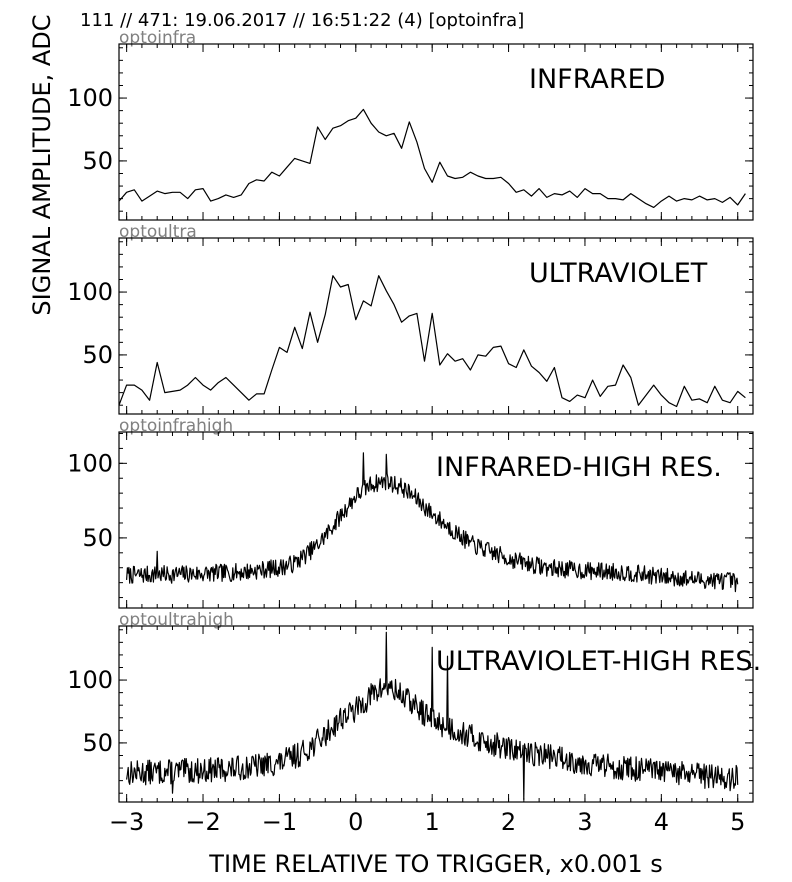  I want to click on channel-label: optoultrahigh, so click(176, 620).